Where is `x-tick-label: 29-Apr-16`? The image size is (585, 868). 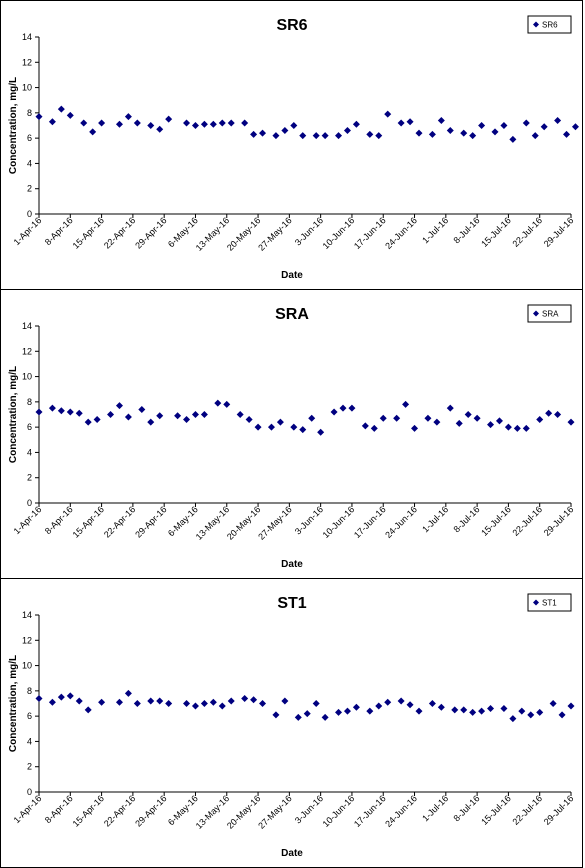 x-tick-label: 29-Apr-16 is located at coordinates (150, 232).